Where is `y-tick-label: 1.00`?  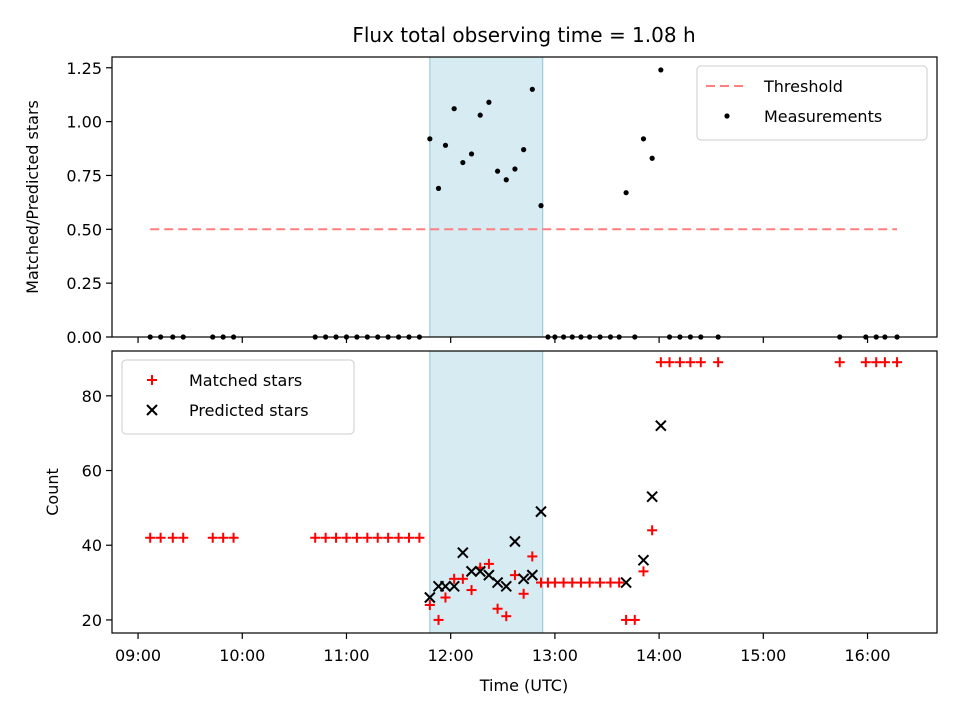 y-tick-label: 1.00 is located at coordinates (84, 122).